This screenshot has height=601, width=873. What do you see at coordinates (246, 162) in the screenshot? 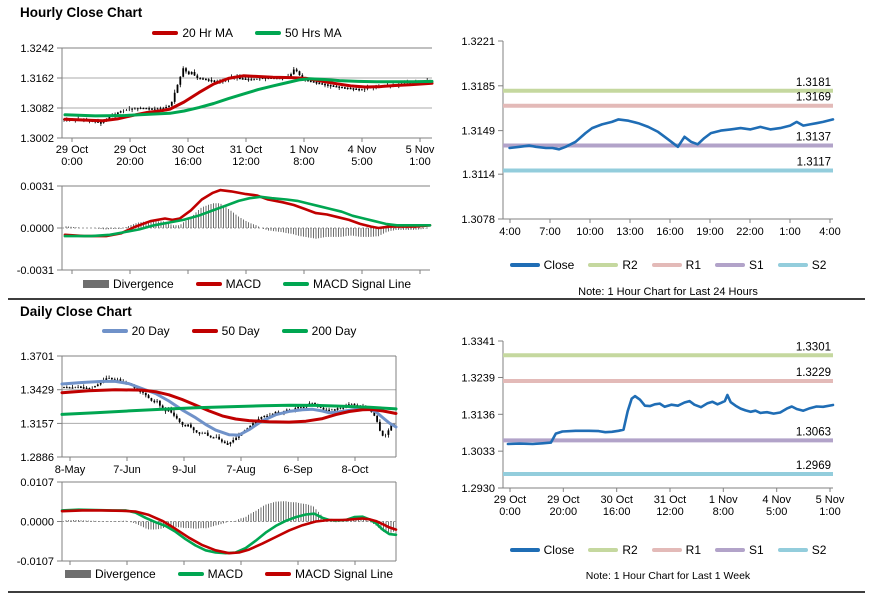
I see `svg-text: 12:00` at bounding box center [246, 162].